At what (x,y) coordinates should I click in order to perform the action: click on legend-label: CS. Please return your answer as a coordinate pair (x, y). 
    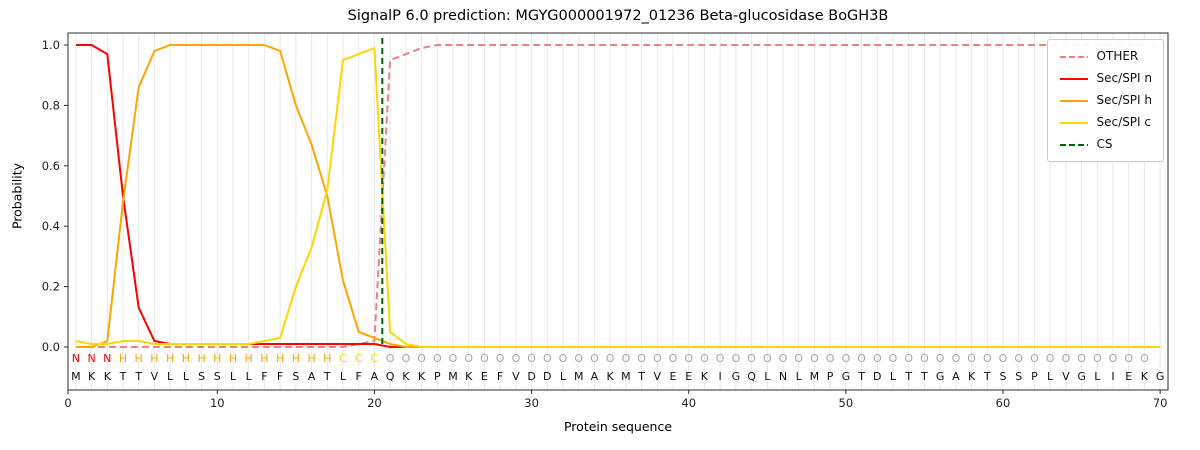
    Looking at the image, I should click on (1104, 144).